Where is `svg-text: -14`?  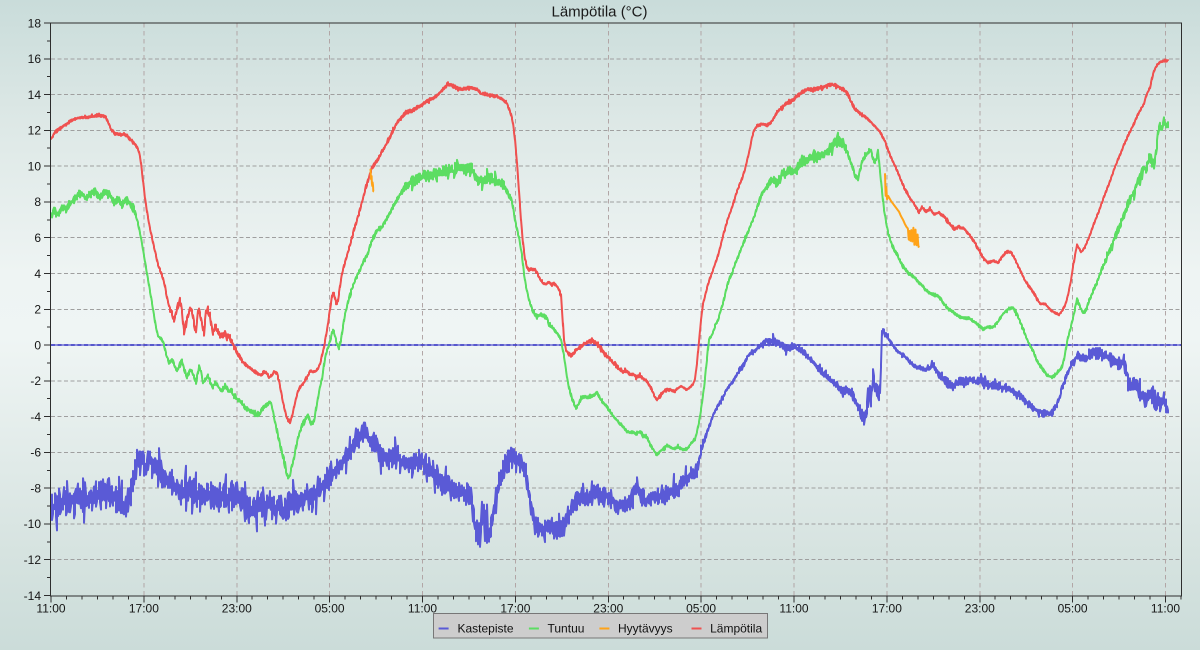 svg-text: -14 is located at coordinates (33, 596).